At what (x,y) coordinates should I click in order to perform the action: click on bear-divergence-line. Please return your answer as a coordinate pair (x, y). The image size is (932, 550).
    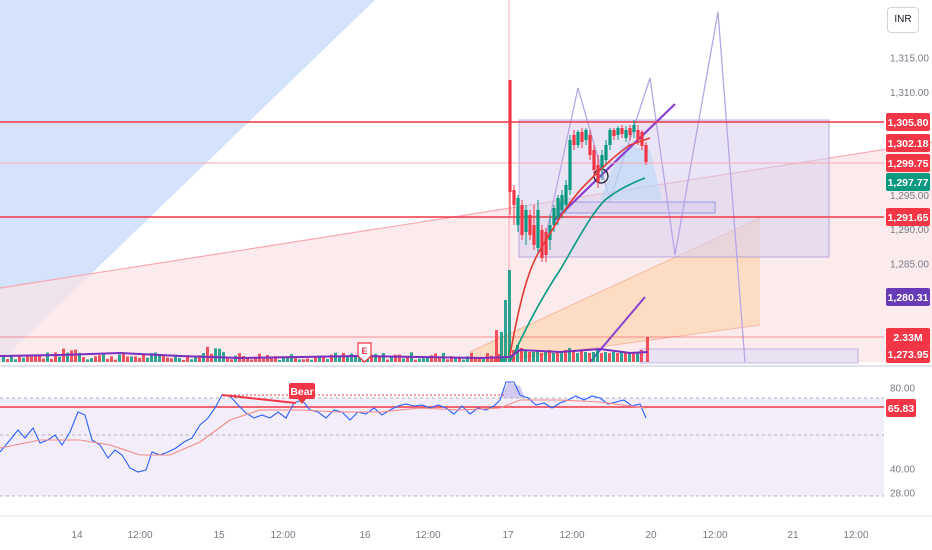
    Looking at the image, I should click on (259, 399).